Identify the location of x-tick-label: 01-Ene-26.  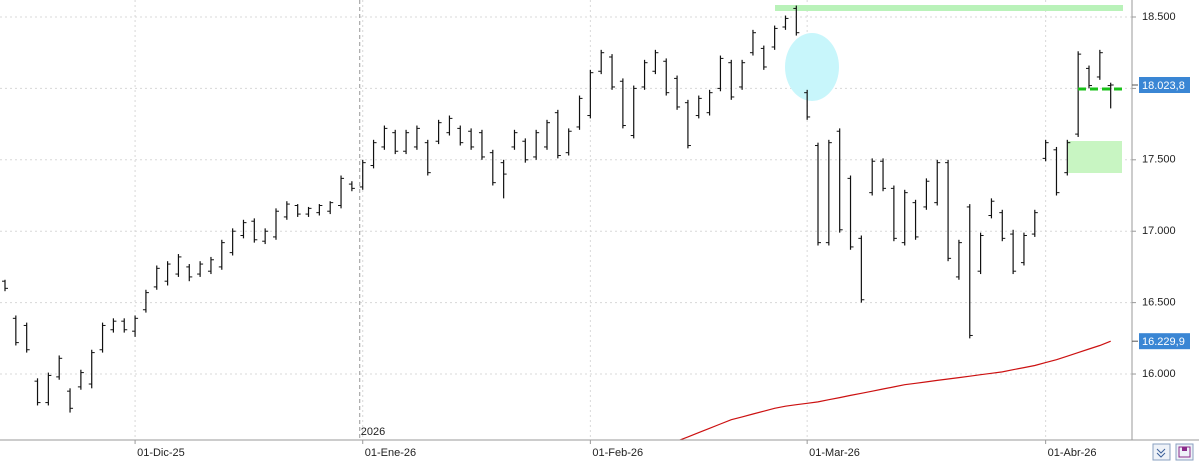
(390, 453).